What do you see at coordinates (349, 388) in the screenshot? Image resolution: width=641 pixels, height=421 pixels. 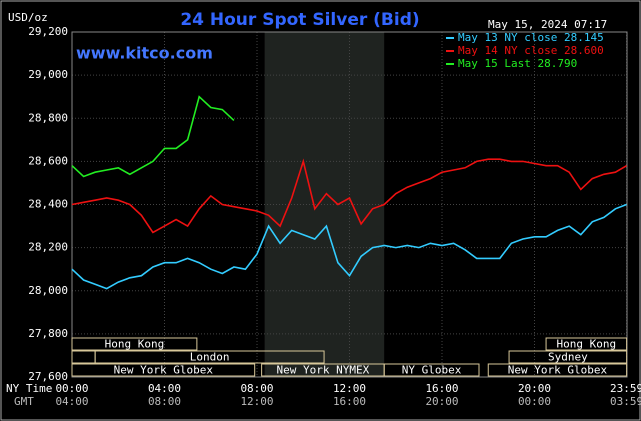 I see `x-tick-label: 12:00` at bounding box center [349, 388].